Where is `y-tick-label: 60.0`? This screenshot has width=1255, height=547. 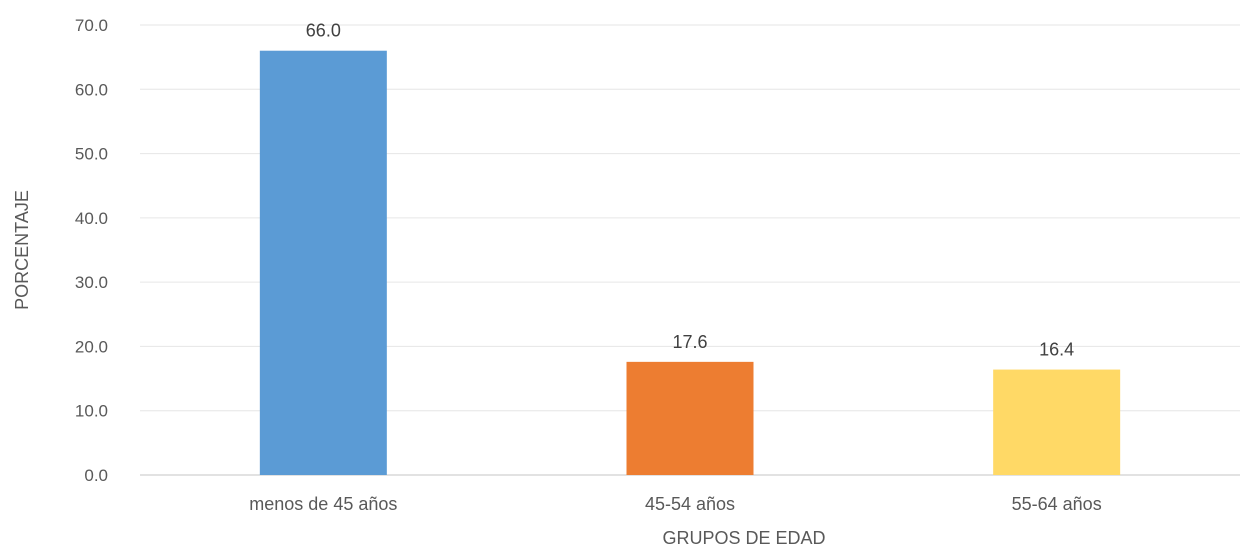 y-tick-label: 60.0 is located at coordinates (91, 89).